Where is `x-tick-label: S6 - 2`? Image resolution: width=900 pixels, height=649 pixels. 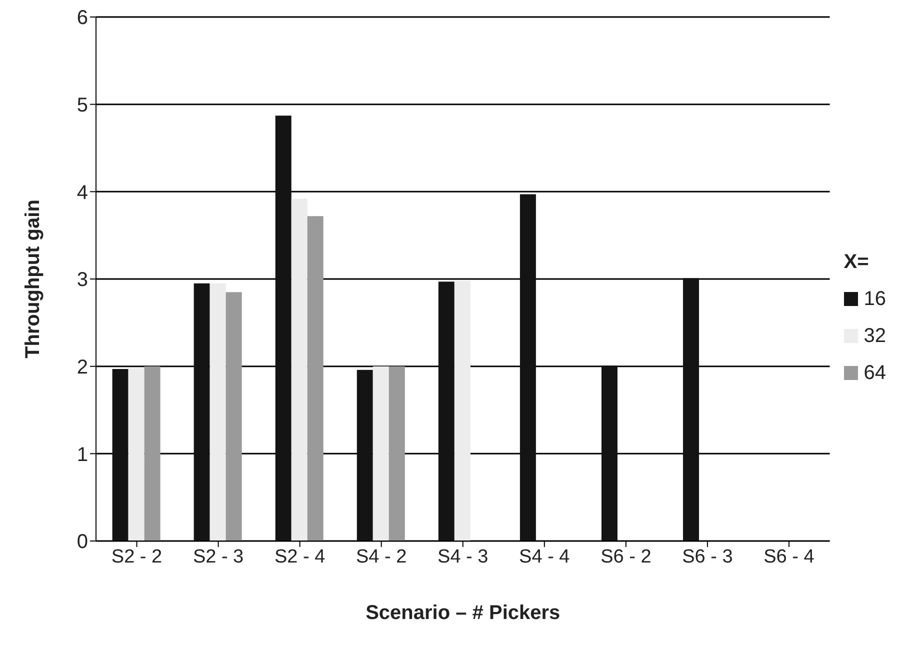 x-tick-label: S6 - 2 is located at coordinates (626, 557).